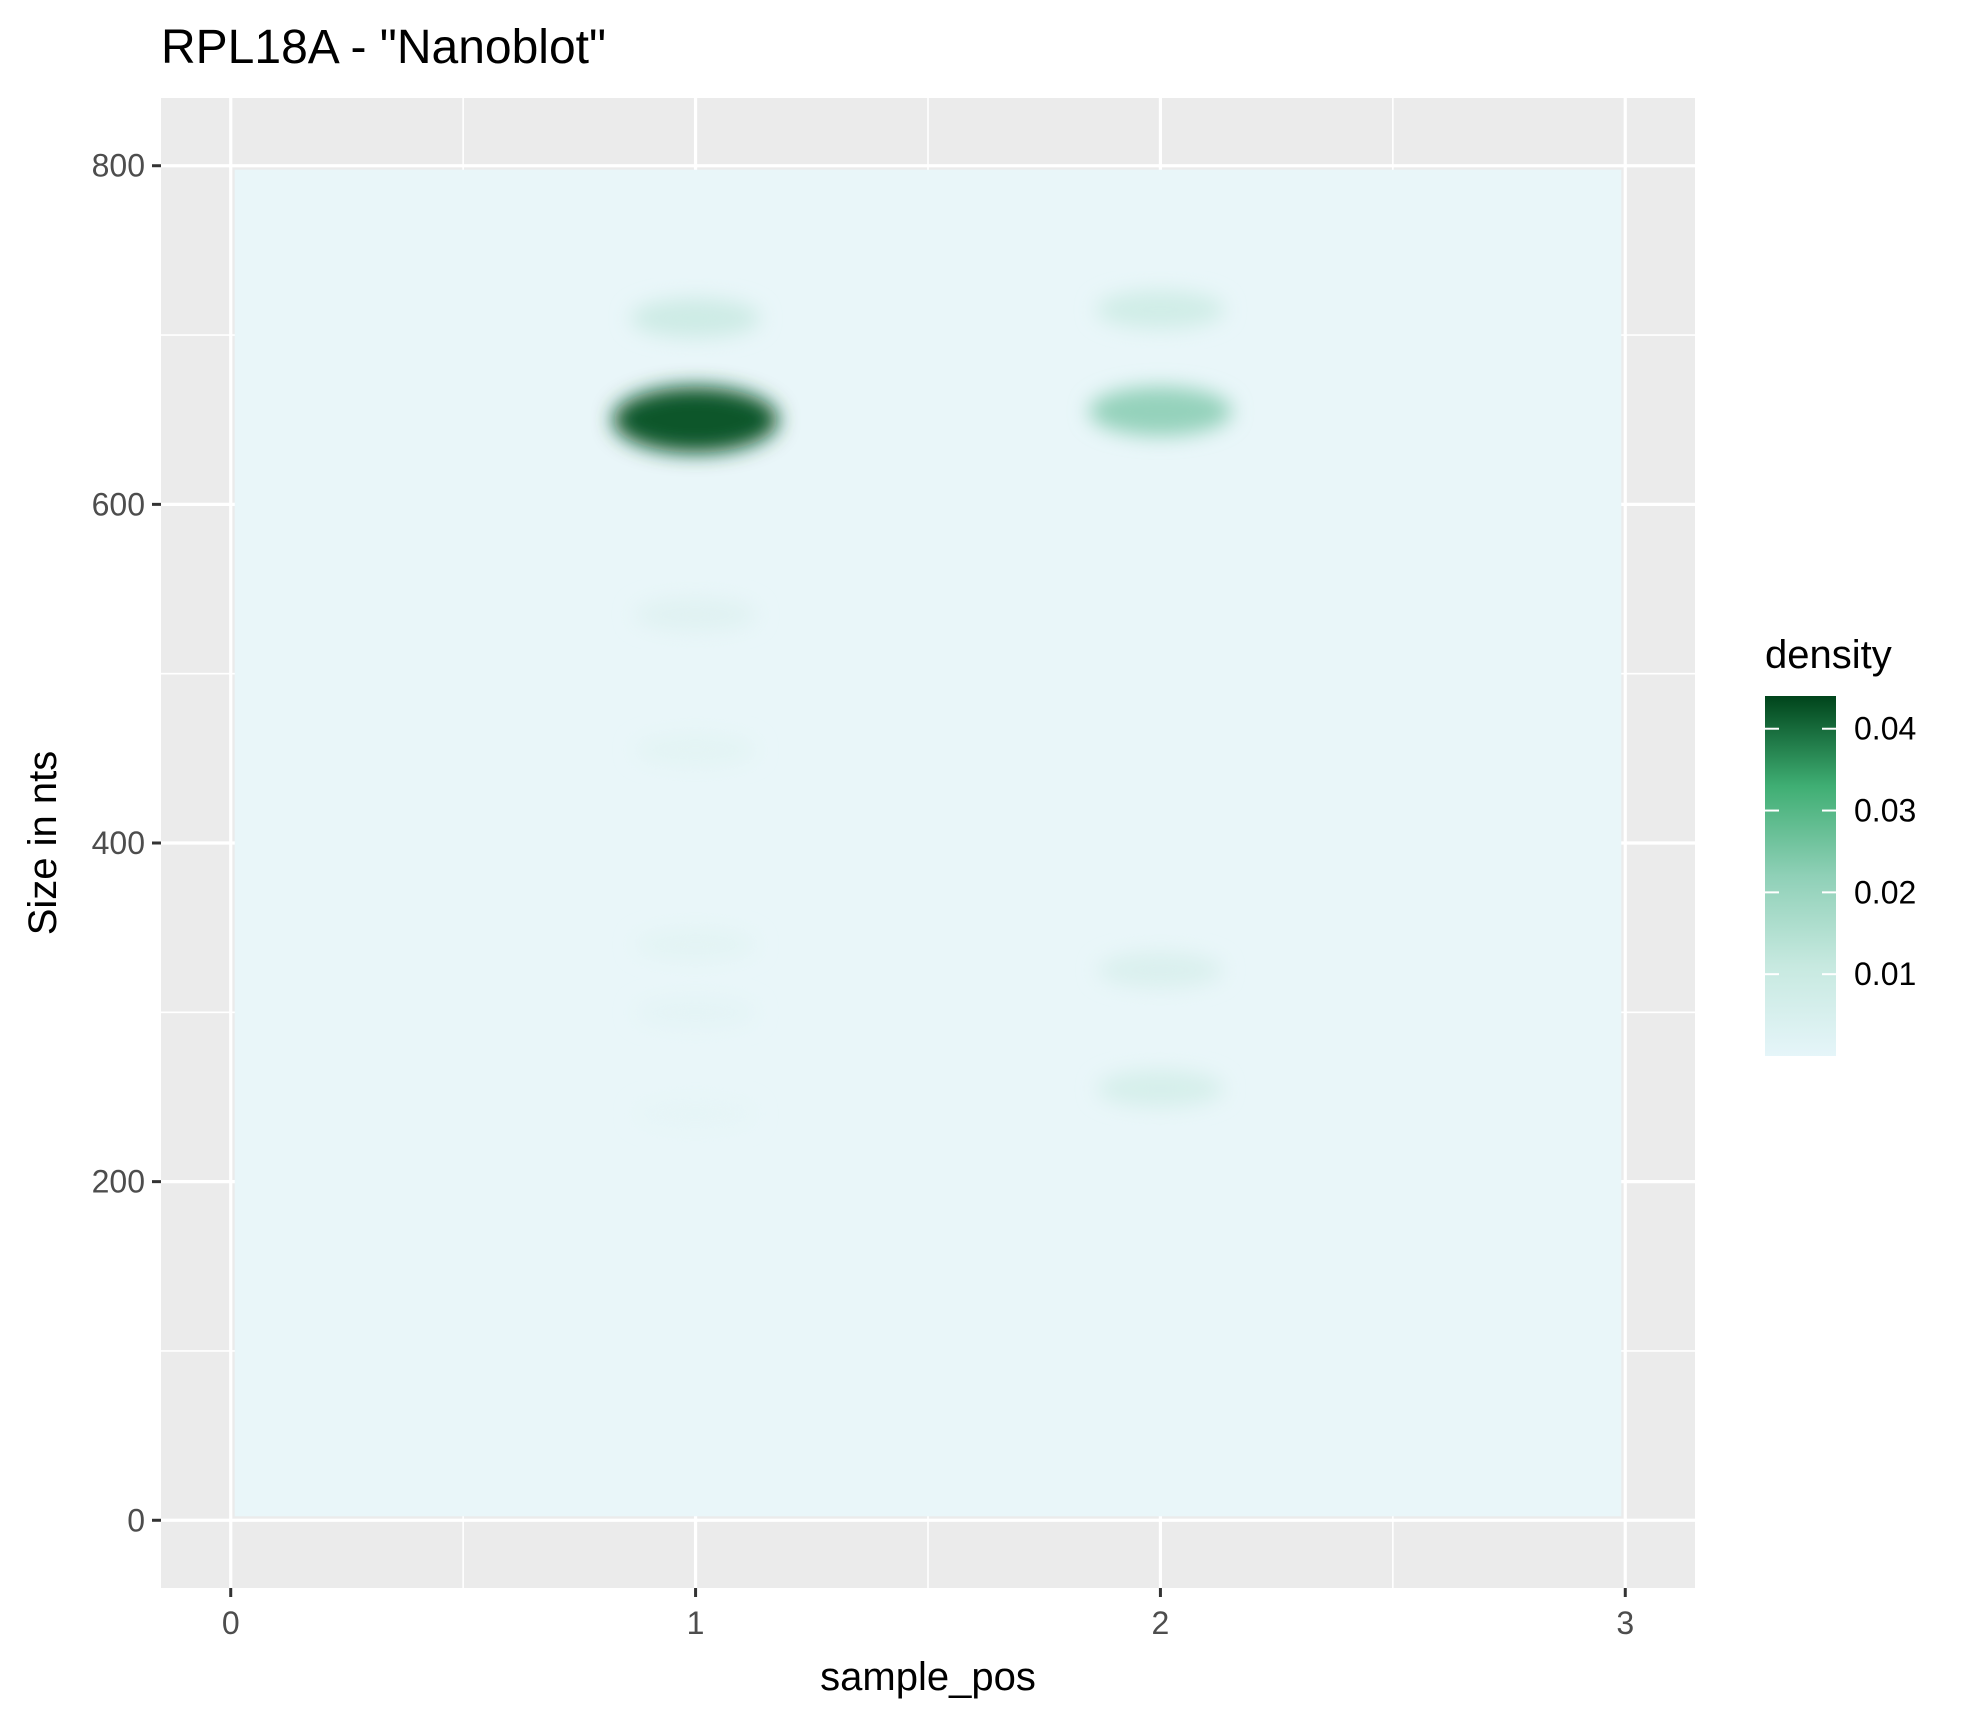 The image size is (1962, 1712). I want to click on x-tick-label: 2, so click(1161, 1623).